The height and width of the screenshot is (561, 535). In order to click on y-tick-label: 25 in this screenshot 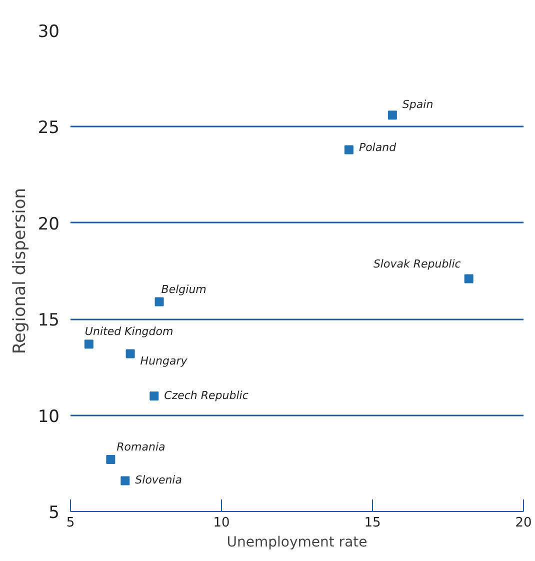, I will do `click(49, 128)`.